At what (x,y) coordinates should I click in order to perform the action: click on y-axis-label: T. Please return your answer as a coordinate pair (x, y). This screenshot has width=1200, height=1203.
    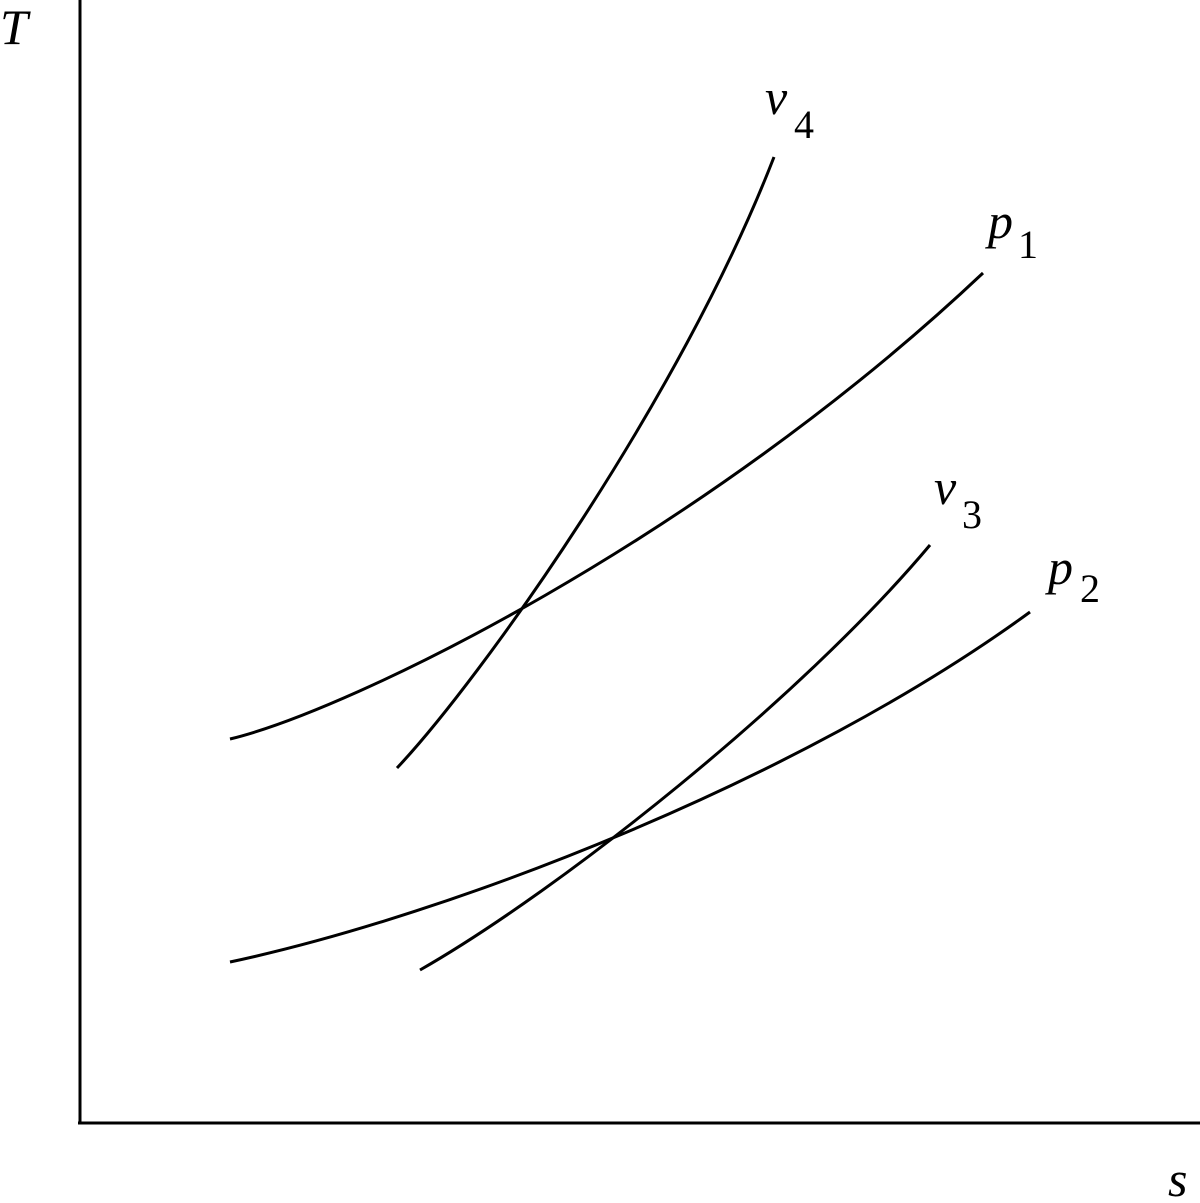
    Looking at the image, I should click on (15, 27).